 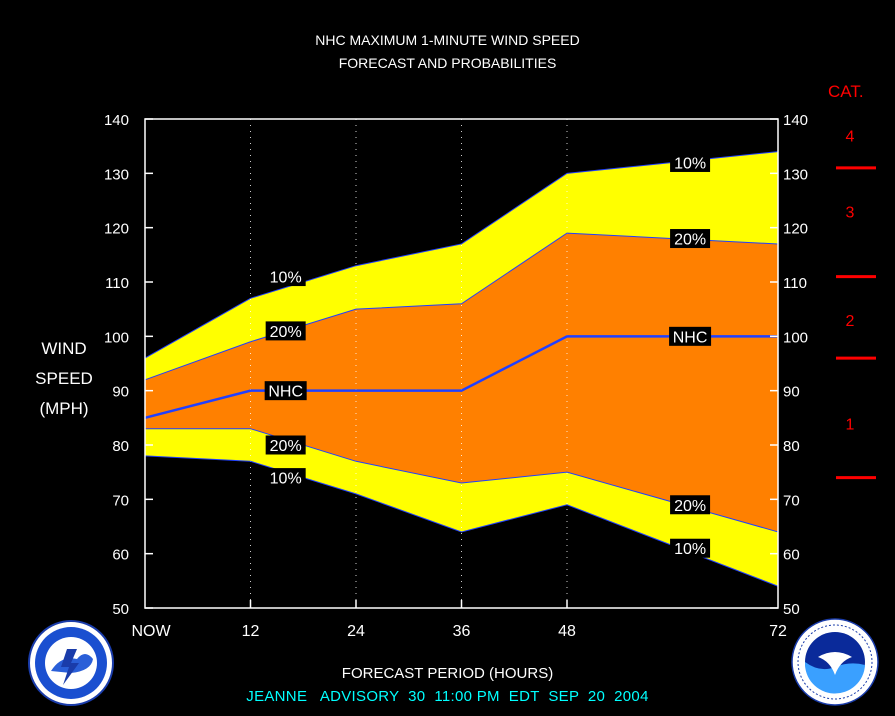 What do you see at coordinates (71, 663) in the screenshot?
I see `nws-logo-icon` at bounding box center [71, 663].